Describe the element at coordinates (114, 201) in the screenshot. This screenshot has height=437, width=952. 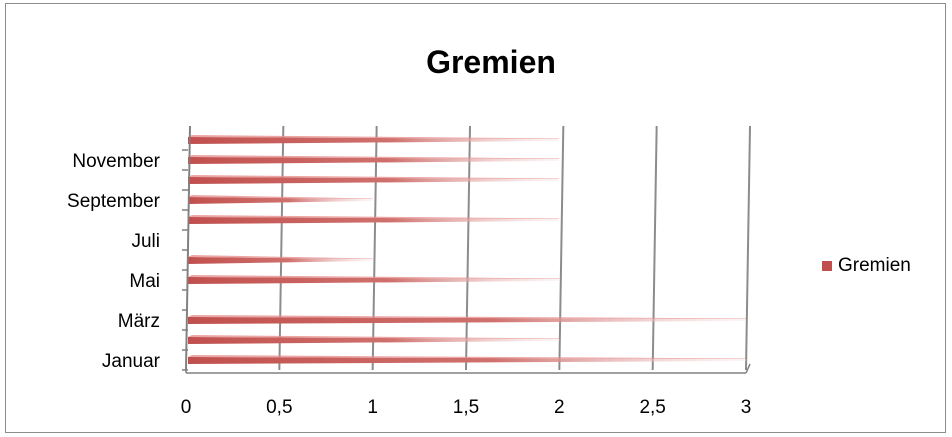
I see `y-tick-label-September: September` at that location.